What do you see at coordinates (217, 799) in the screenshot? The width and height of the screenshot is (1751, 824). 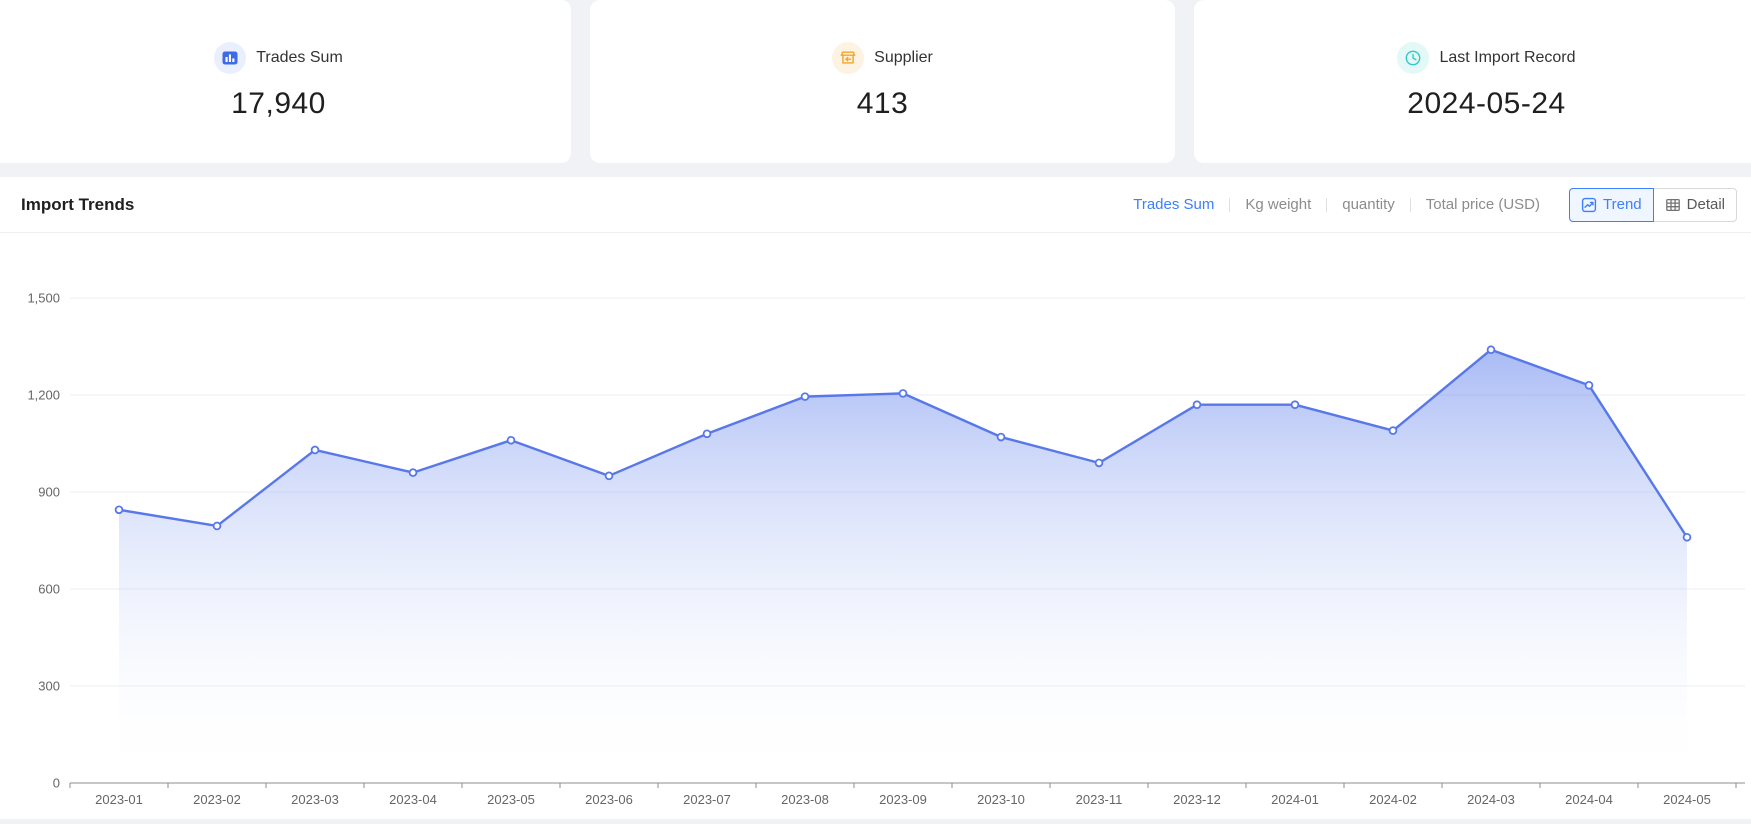 I see `x-axis-label: 2023-02` at bounding box center [217, 799].